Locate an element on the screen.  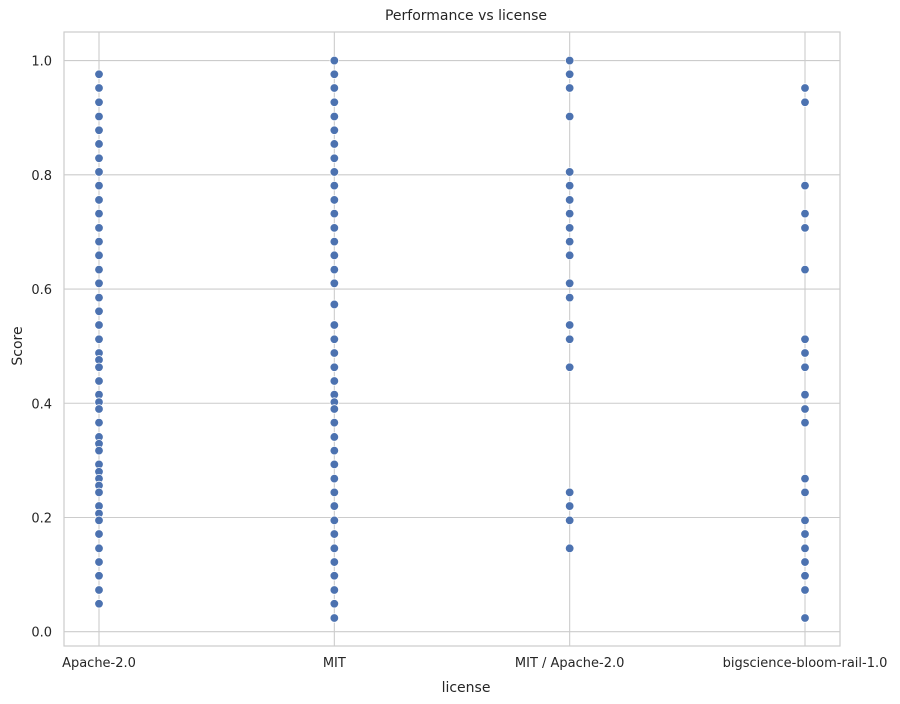
x-tick-label: MIT / Apache-2.0 is located at coordinates (570, 663).